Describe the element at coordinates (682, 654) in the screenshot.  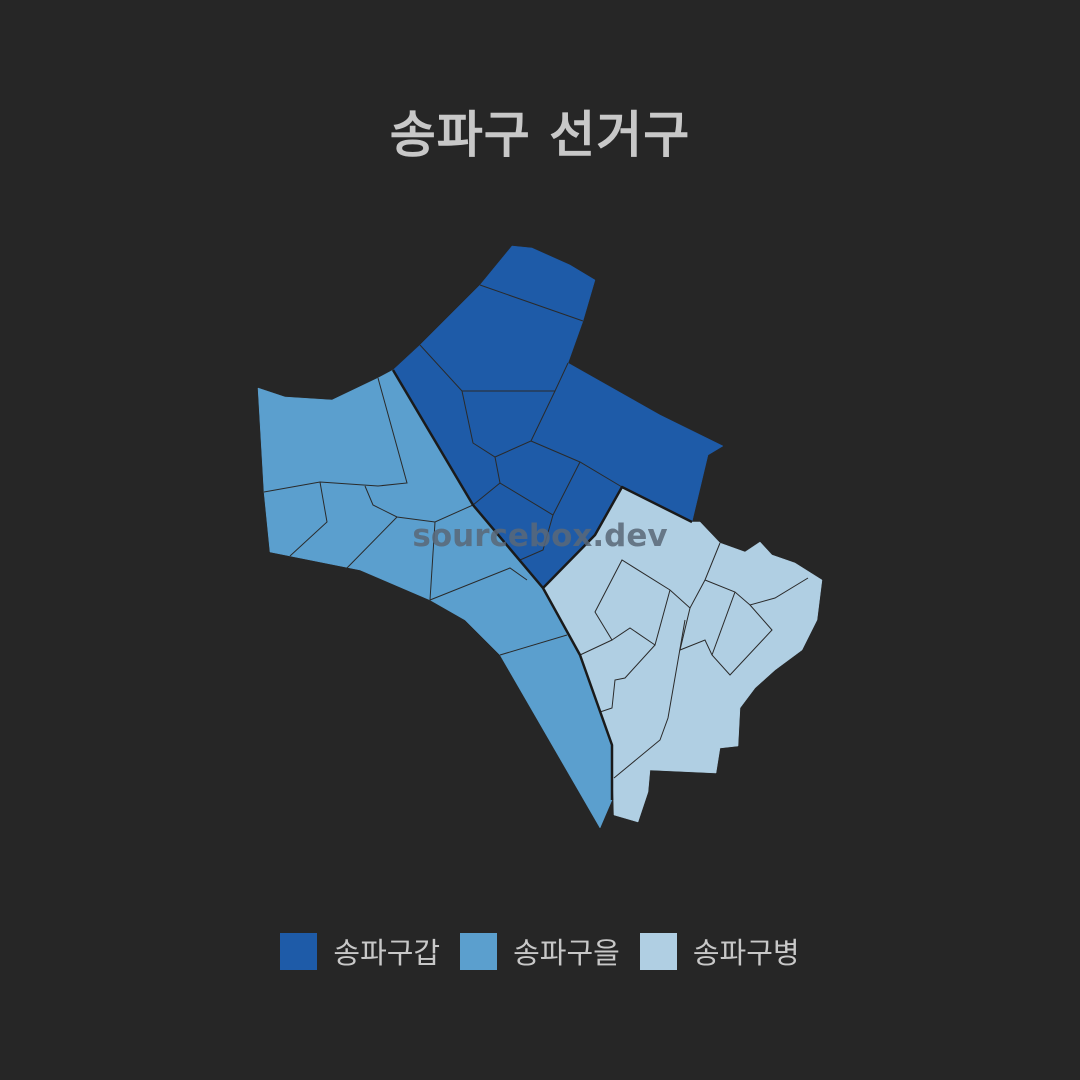
I see `district-region-byeong` at that location.